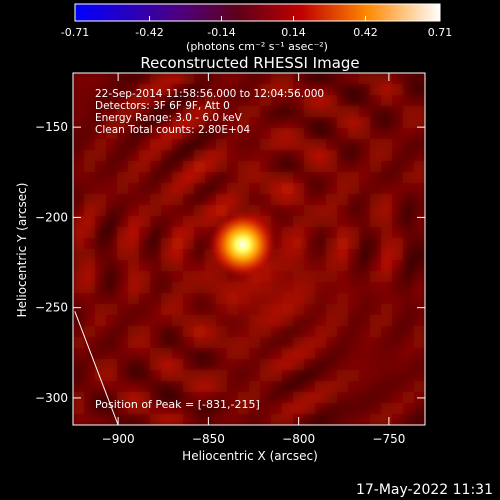  What do you see at coordinates (209, 94) in the screenshot?
I see `annotation-line: 22-Sep-2014 11:58:56.000 to 12:04:56.000` at bounding box center [209, 94].